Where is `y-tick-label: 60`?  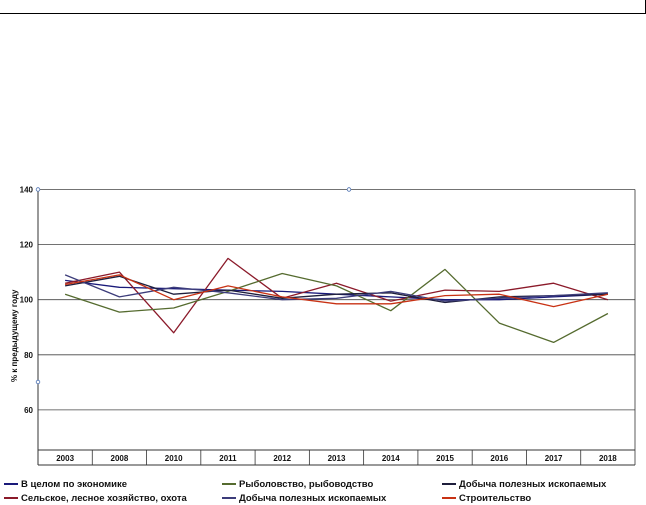 y-tick-label: 60 is located at coordinates (28, 410).